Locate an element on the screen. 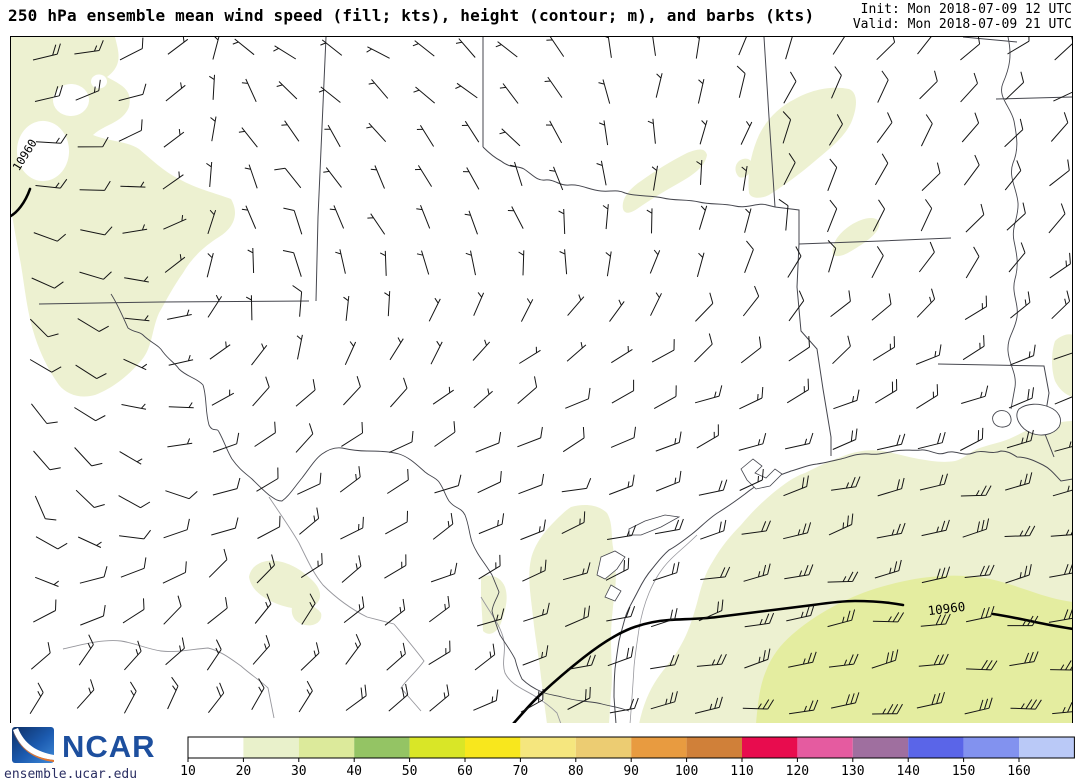 The width and height of the screenshot is (1080, 781). svg-text: 90 is located at coordinates (631, 771).